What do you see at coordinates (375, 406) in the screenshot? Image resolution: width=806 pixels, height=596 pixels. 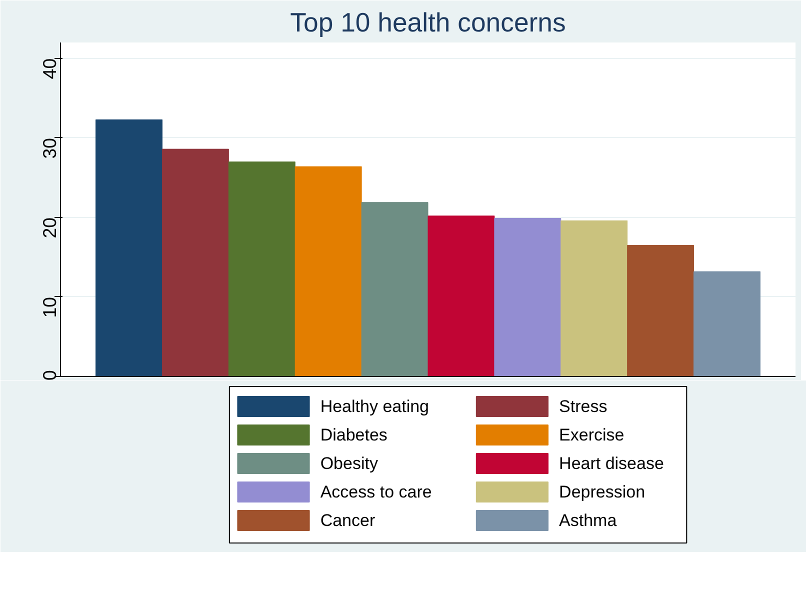 I see `legend-label: Healthy eating` at bounding box center [375, 406].